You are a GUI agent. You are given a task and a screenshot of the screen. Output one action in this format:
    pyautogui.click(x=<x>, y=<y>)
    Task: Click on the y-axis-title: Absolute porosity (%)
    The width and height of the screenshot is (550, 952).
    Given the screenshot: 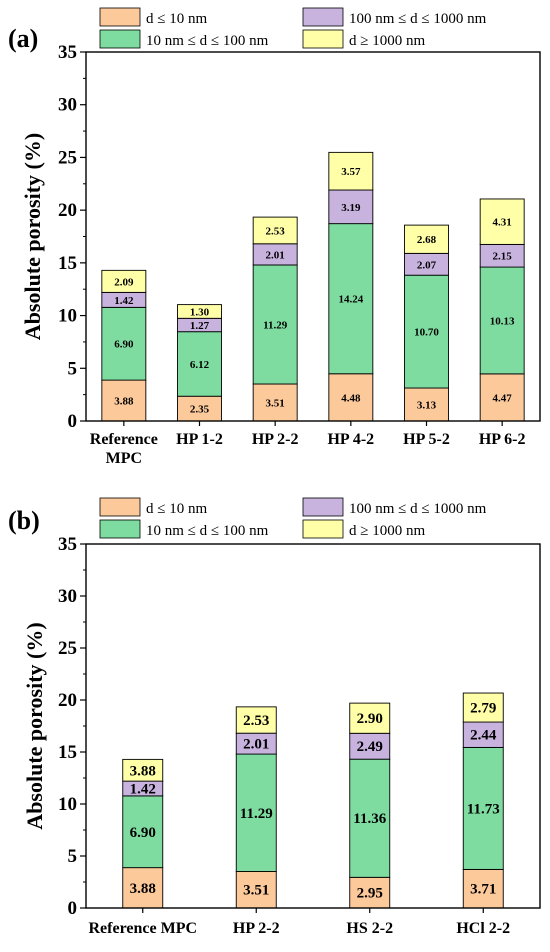 What is the action you would take?
    pyautogui.click(x=32, y=236)
    